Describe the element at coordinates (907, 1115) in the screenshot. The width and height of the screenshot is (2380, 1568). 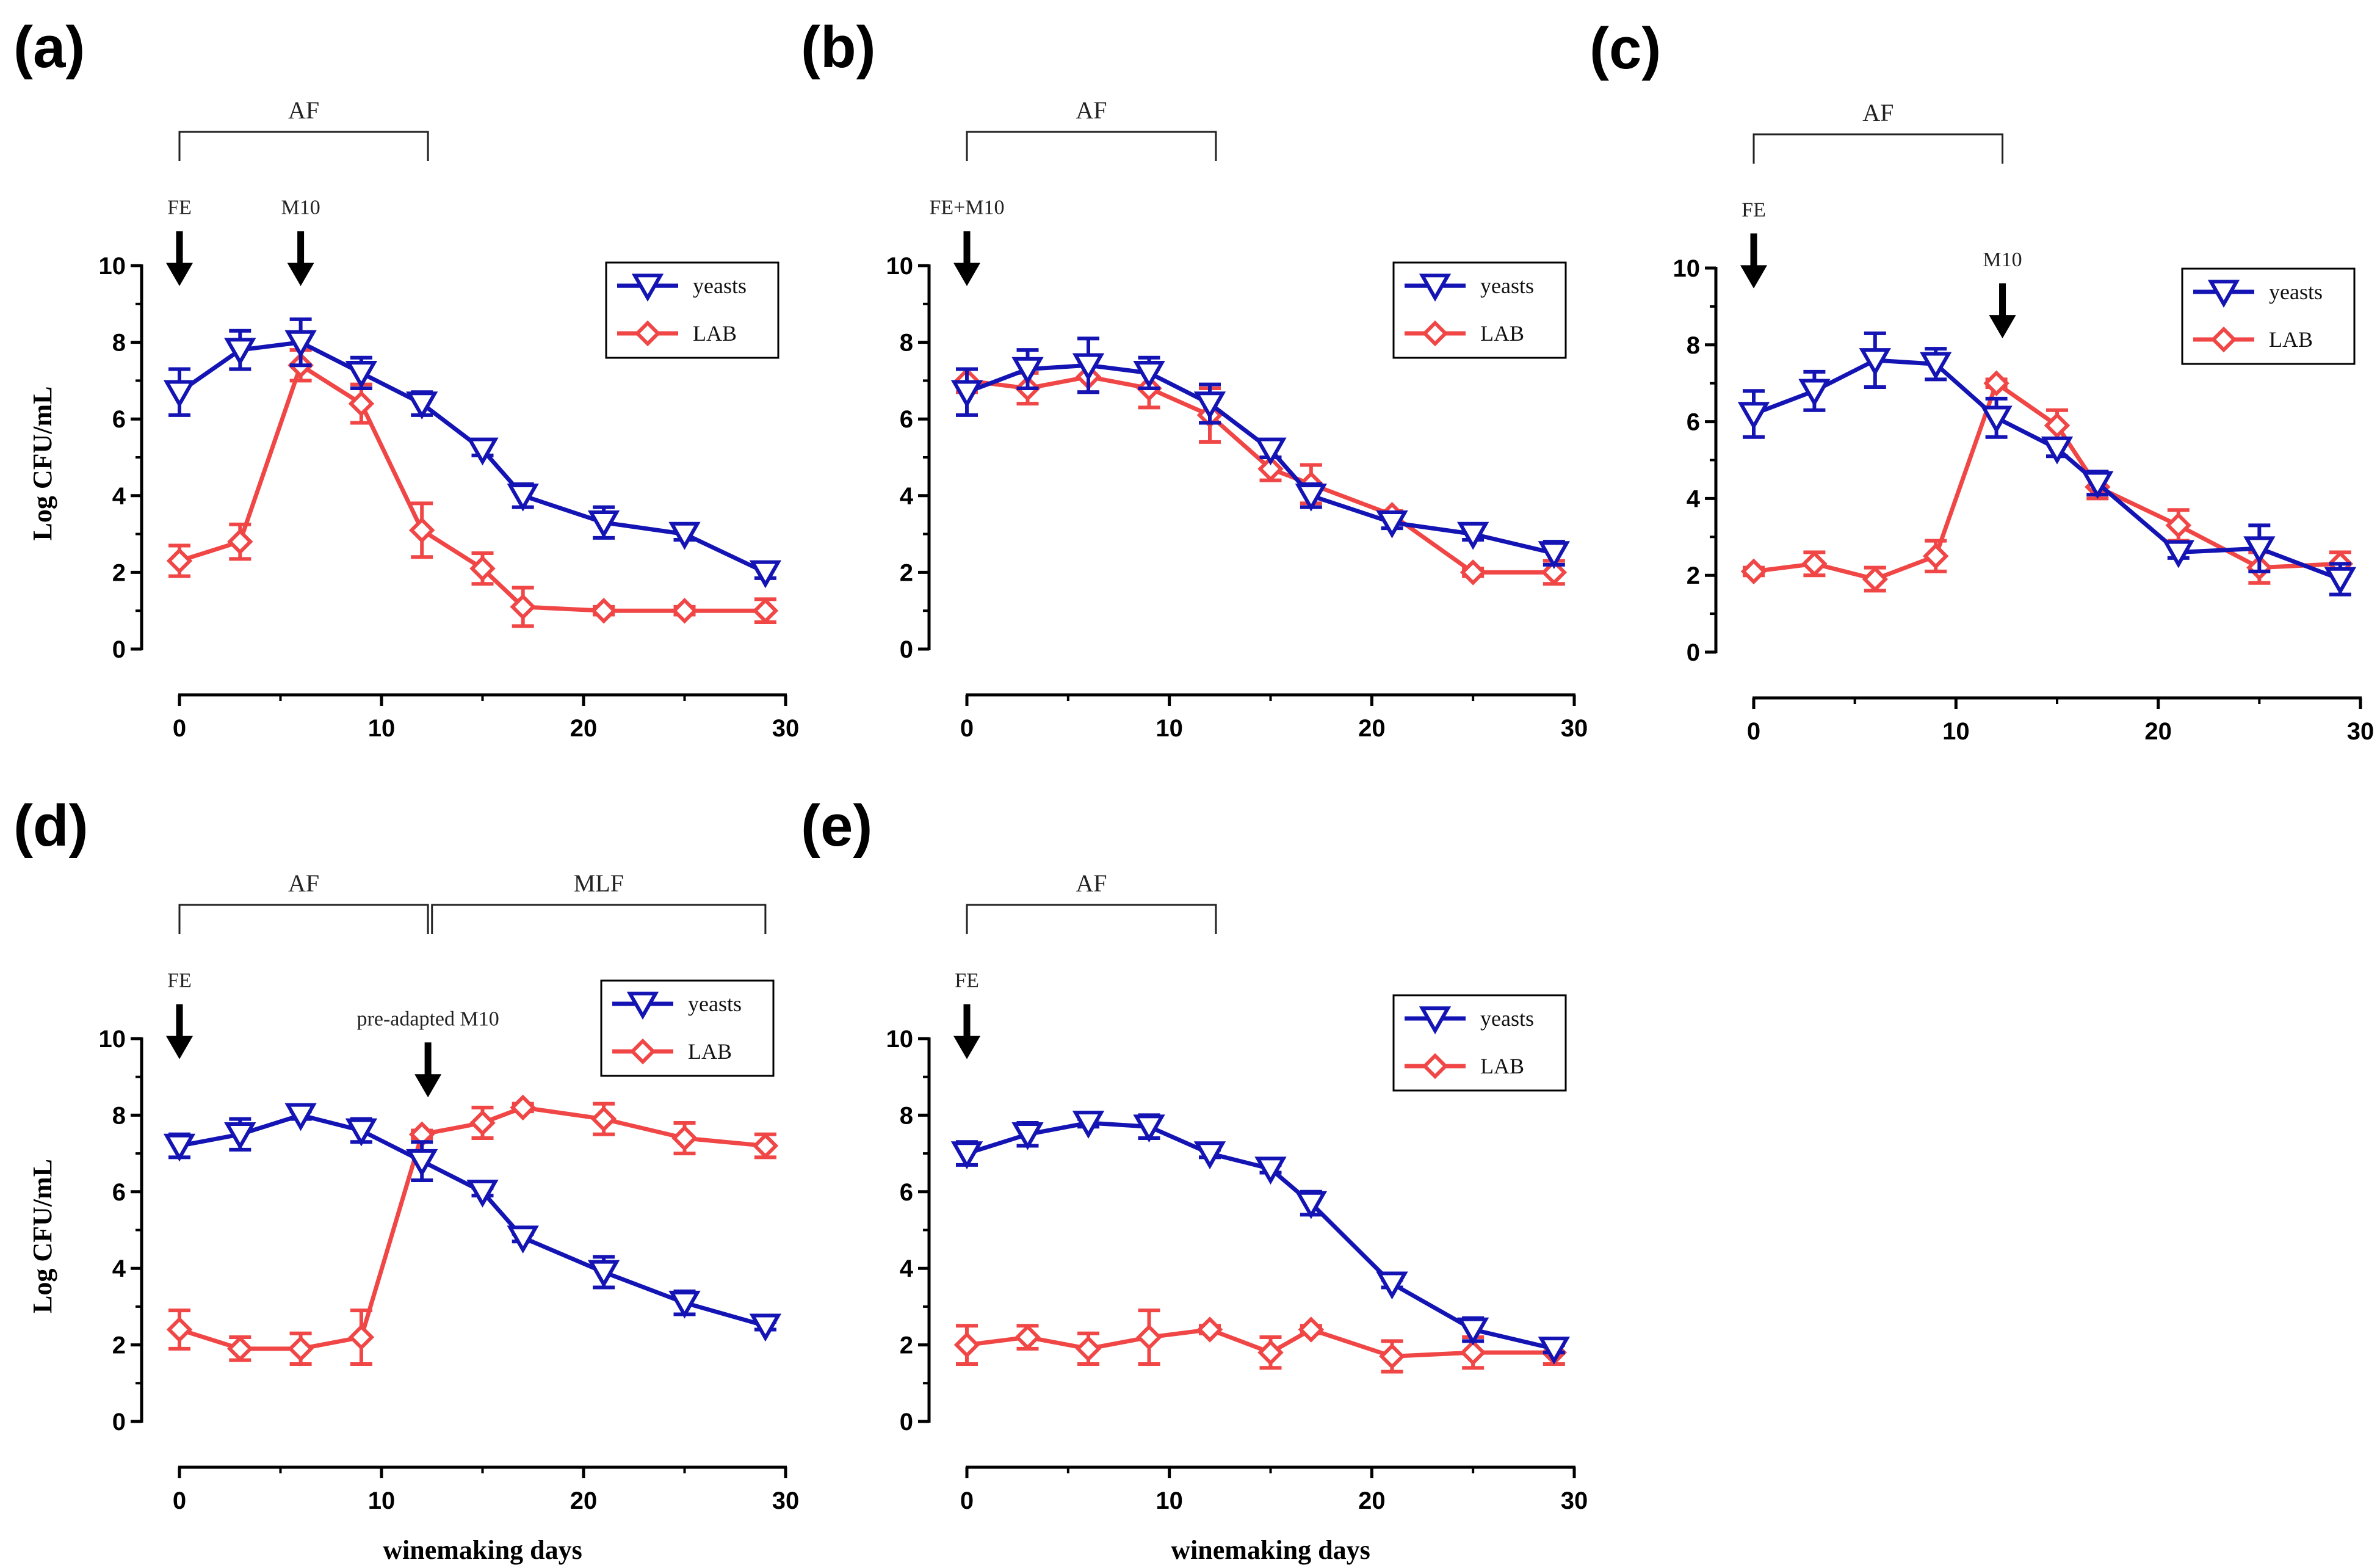
I see `y-tick-label: 8` at that location.